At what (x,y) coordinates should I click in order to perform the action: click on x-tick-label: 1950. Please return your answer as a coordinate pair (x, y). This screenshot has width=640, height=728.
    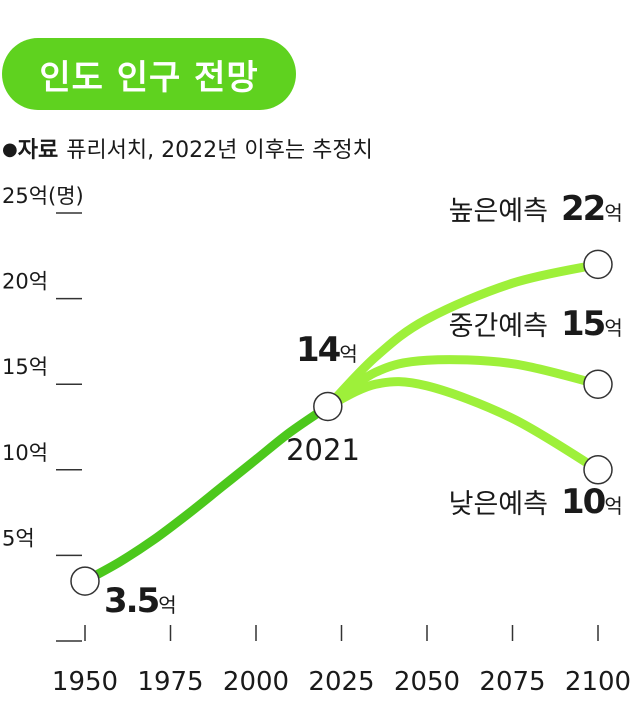
    Looking at the image, I should click on (85, 682).